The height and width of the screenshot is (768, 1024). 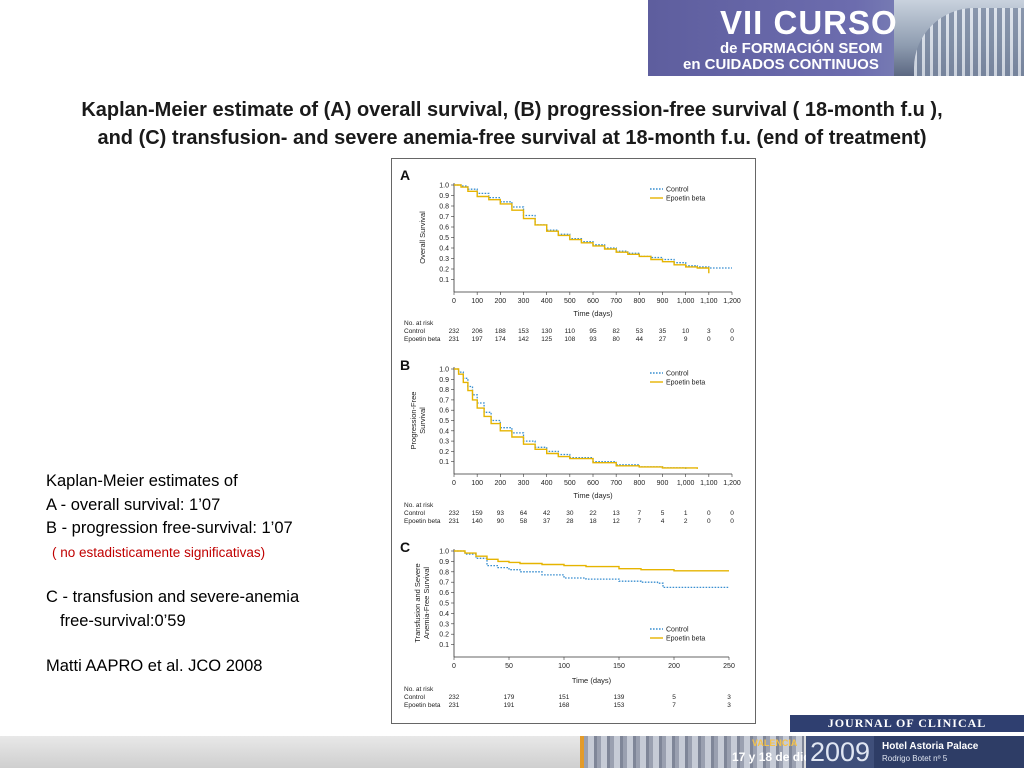 I want to click on notes-line-6: free-survival:0’59, so click(x=123, y=620).